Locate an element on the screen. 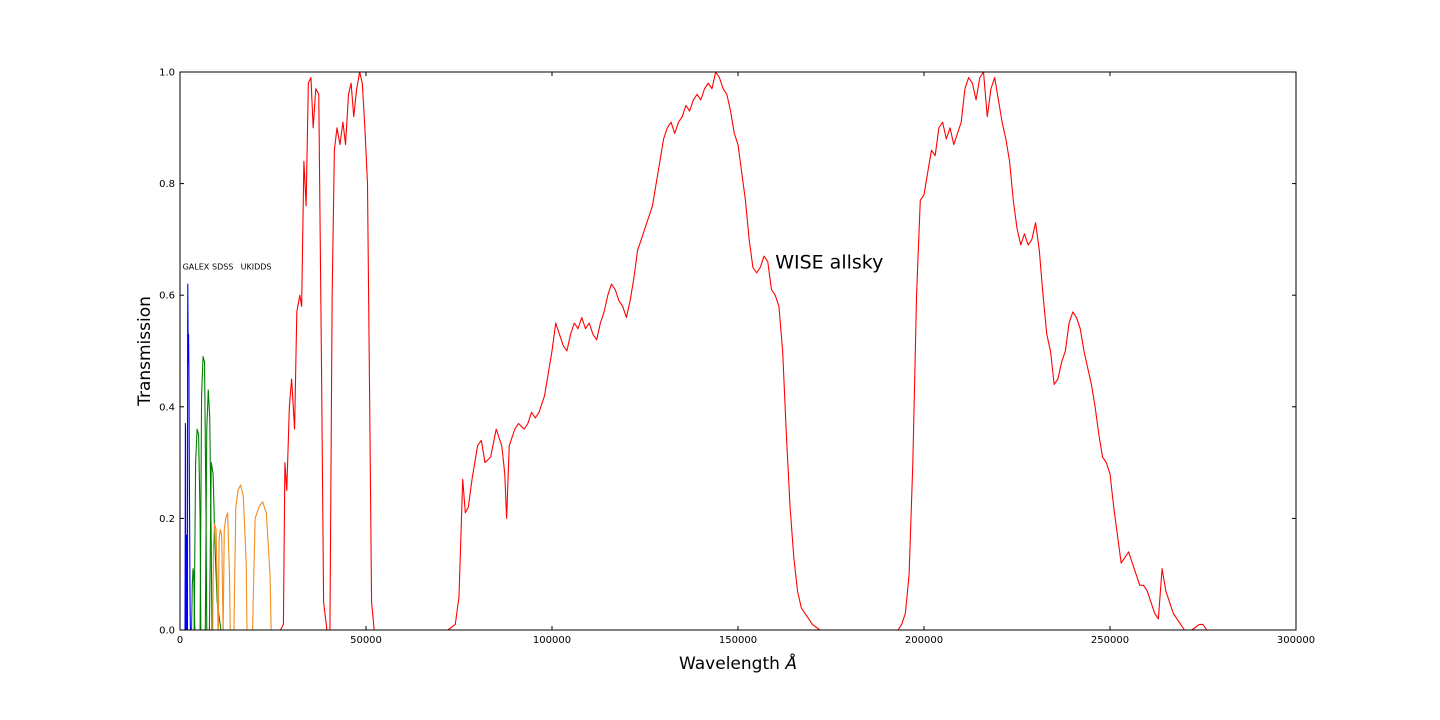  y-tick-label: 1.0 is located at coordinates (167, 73).